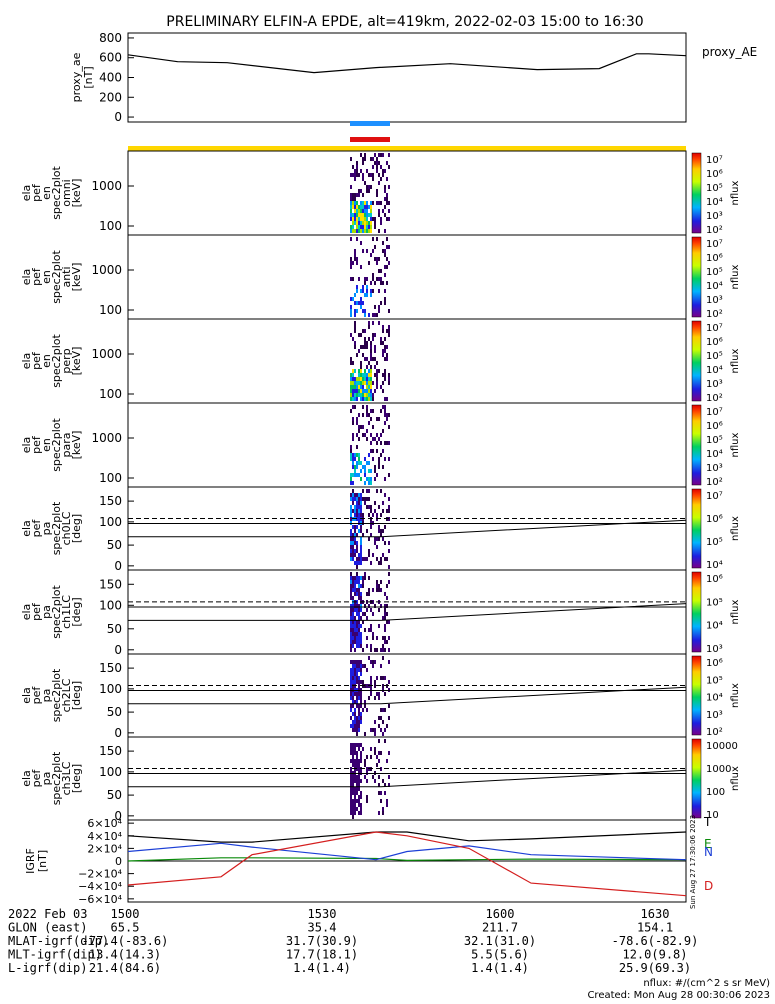  What do you see at coordinates (46, 361) in the screenshot?
I see `y-axis-label: en` at bounding box center [46, 361].